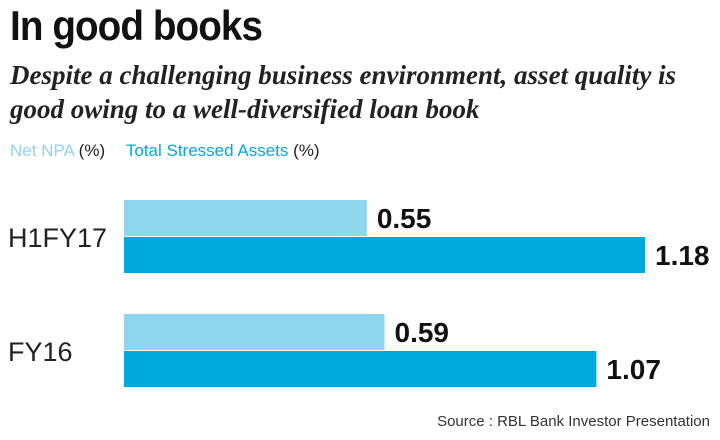 The width and height of the screenshot is (720, 440). Describe the element at coordinates (245, 218) in the screenshot. I see `bar-net-npa-h1fy17` at that location.